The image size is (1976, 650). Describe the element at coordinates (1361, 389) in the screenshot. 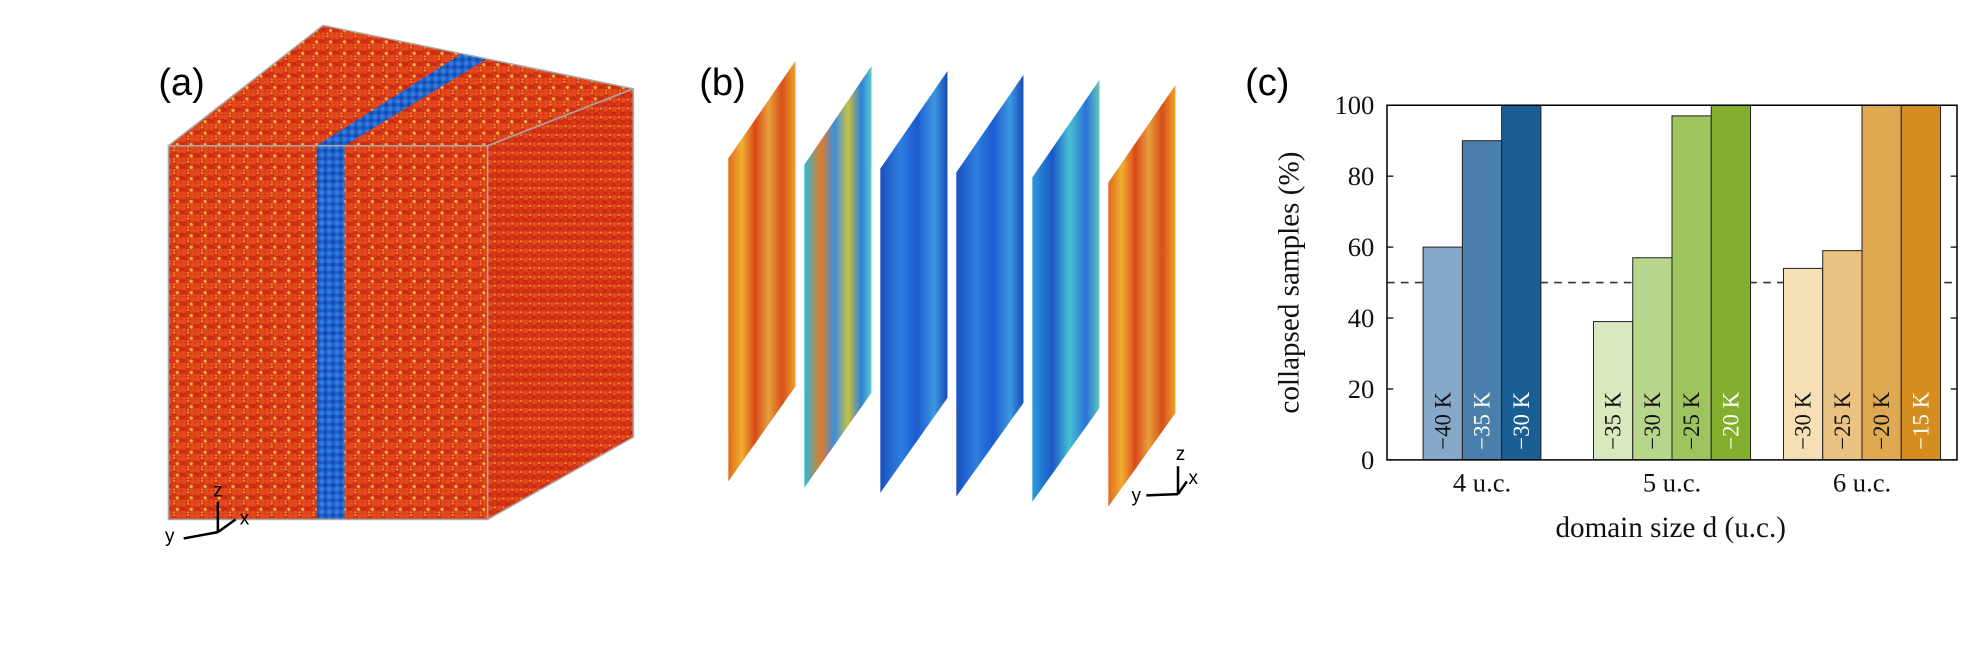

I see `y-tick-label: 20` at that location.